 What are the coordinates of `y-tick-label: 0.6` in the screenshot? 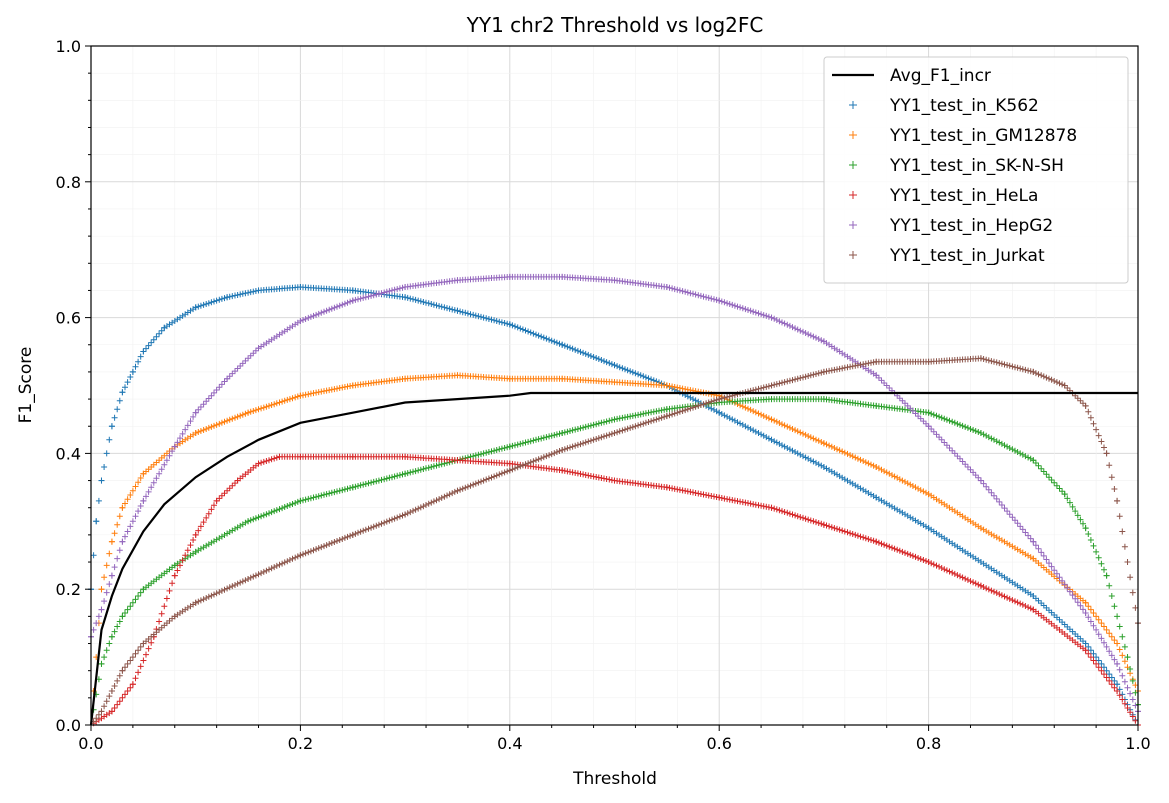 It's located at (68, 318).